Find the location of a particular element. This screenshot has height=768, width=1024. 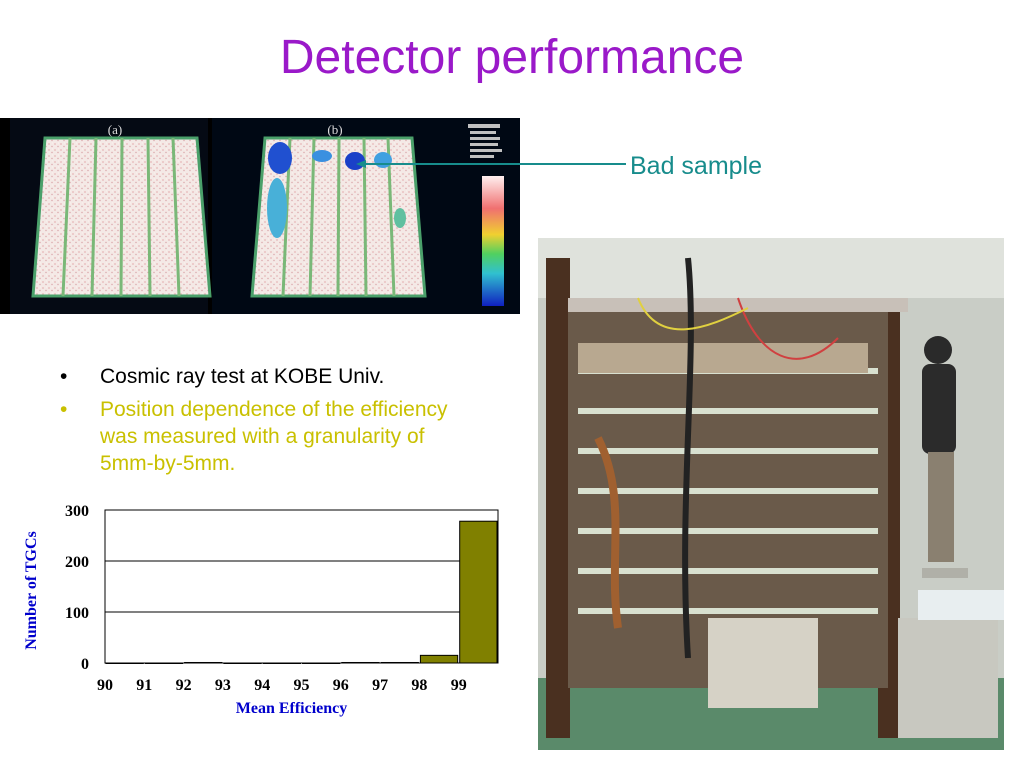

bullet-item: • Cosmic ray test at KOBE Univ. is located at coordinates (270, 376).